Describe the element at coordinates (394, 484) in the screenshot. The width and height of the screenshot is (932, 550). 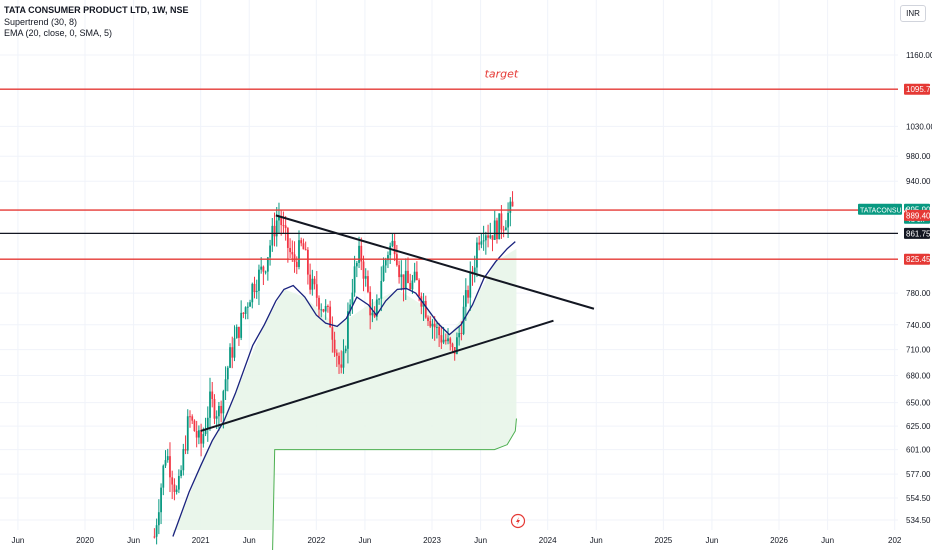
I see `supertrend-line` at that location.